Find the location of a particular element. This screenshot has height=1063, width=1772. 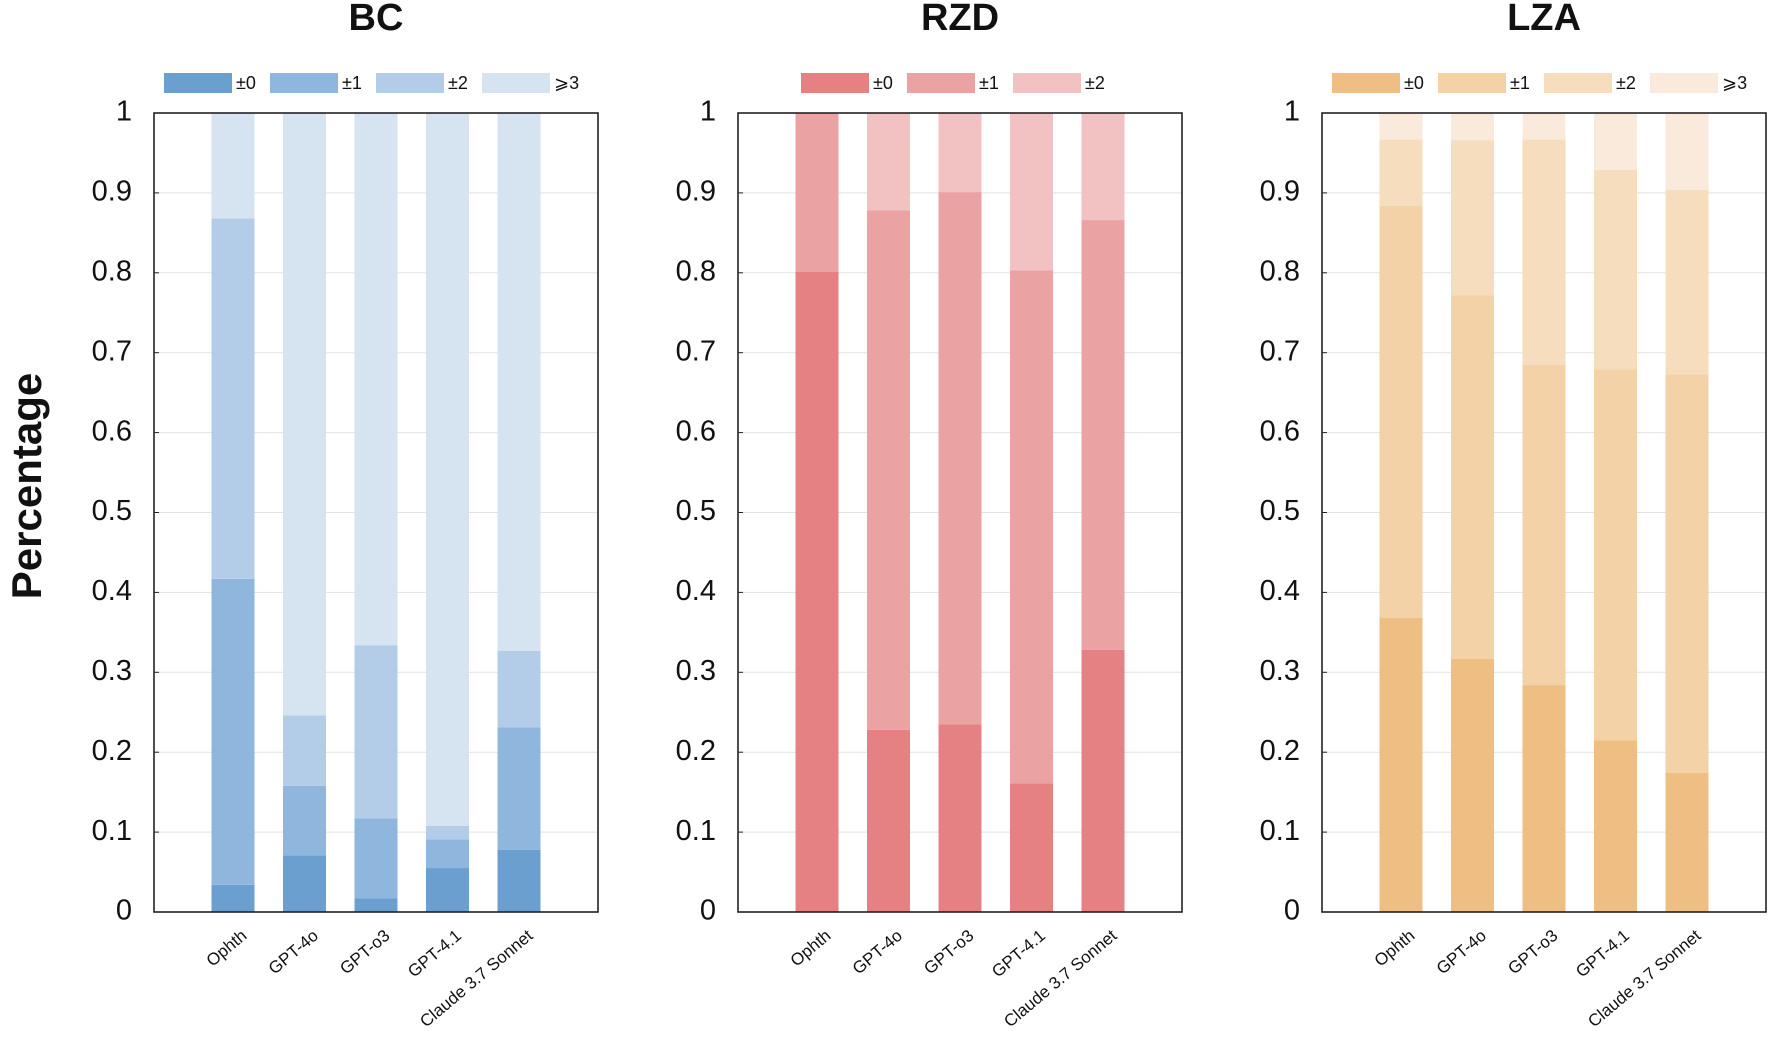

y-tick-label: 0.6 is located at coordinates (1280, 431).